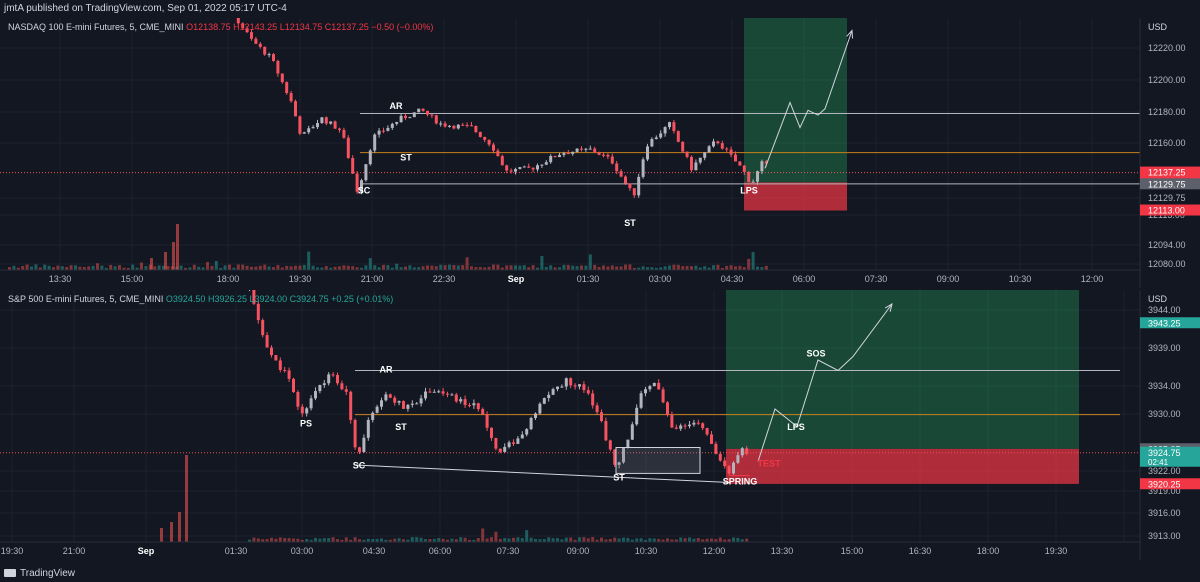 Image resolution: width=1200 pixels, height=582 pixels. I want to click on nasdaq-annotation-sc: SC, so click(364, 190).